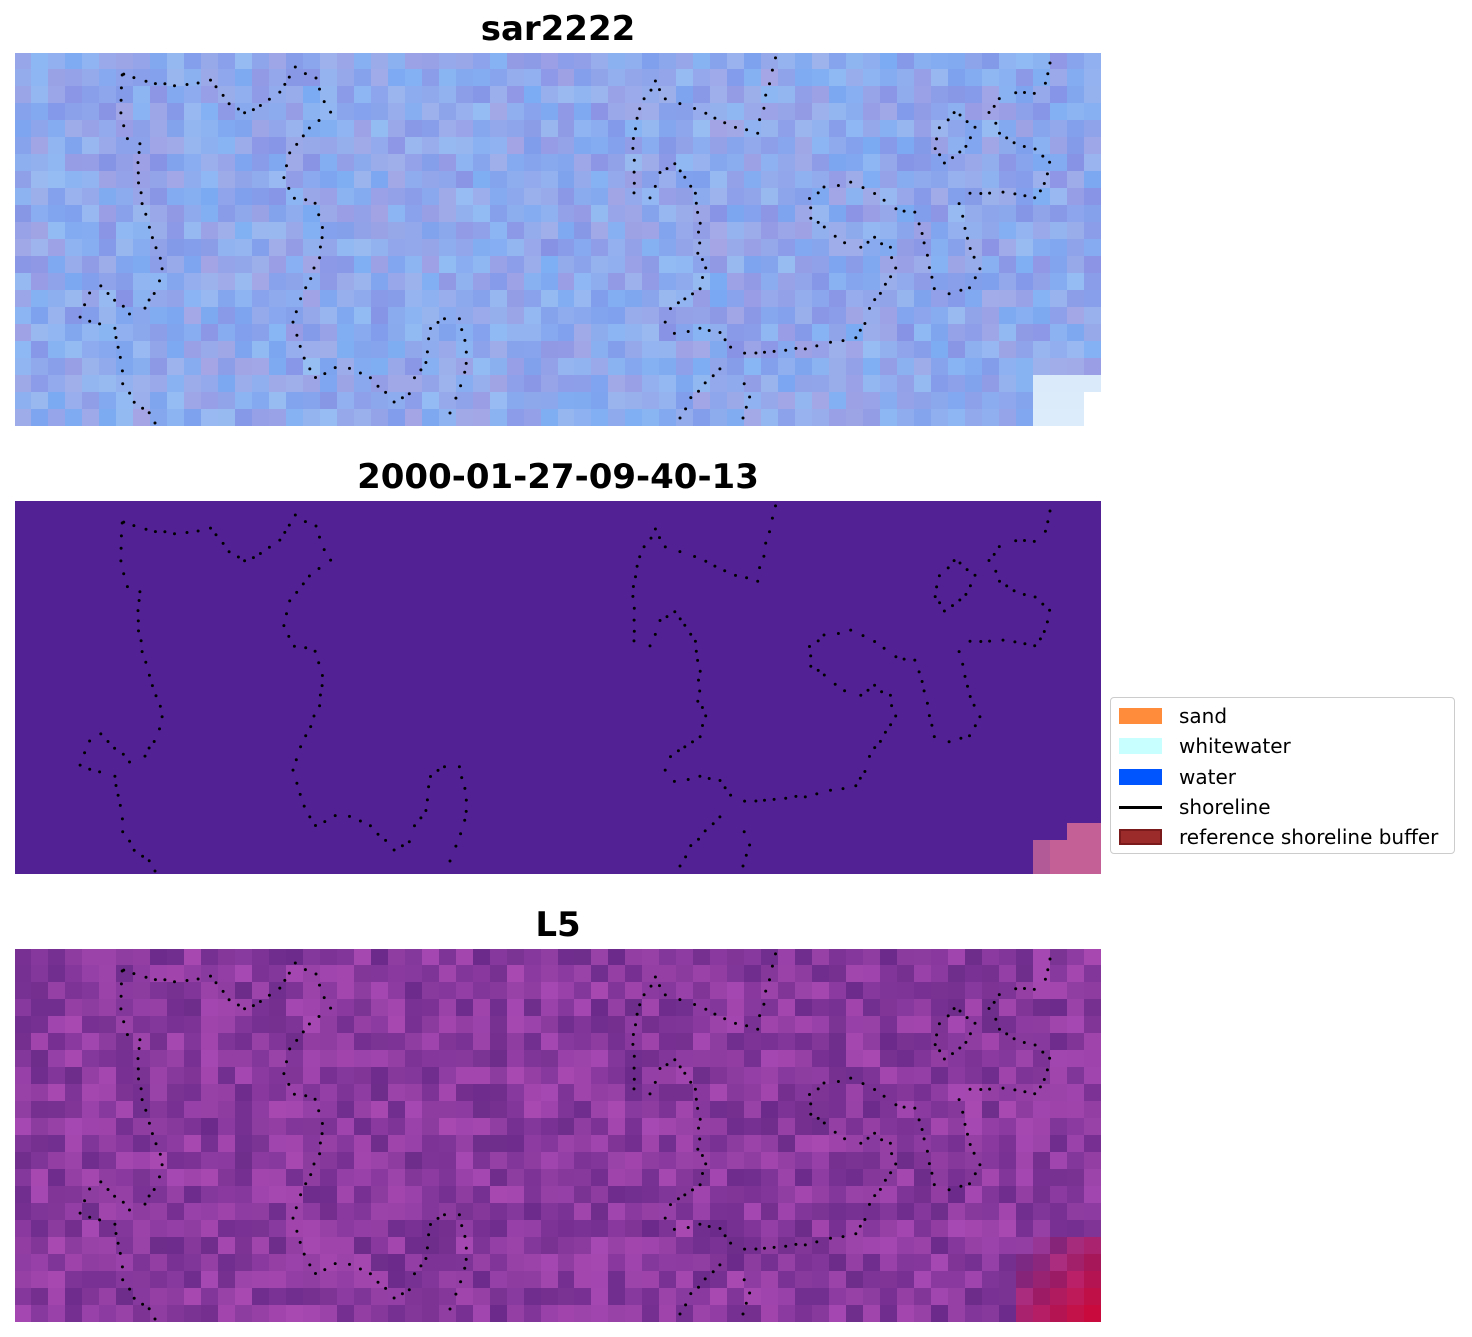 This screenshot has height=1337, width=1472. I want to click on whitewater-swatch, so click(1140, 746).